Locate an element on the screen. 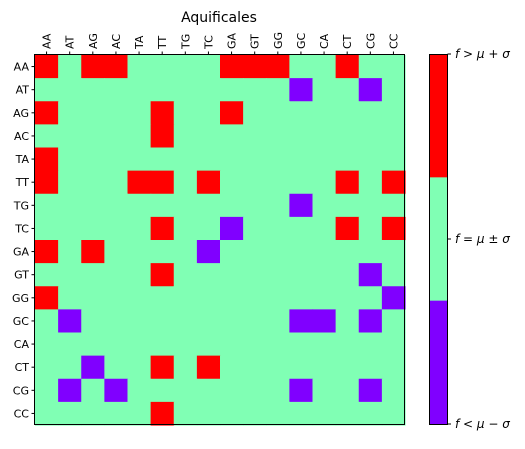 This screenshot has height=449, width=525. x-tick-label: TA is located at coordinates (139, 42).